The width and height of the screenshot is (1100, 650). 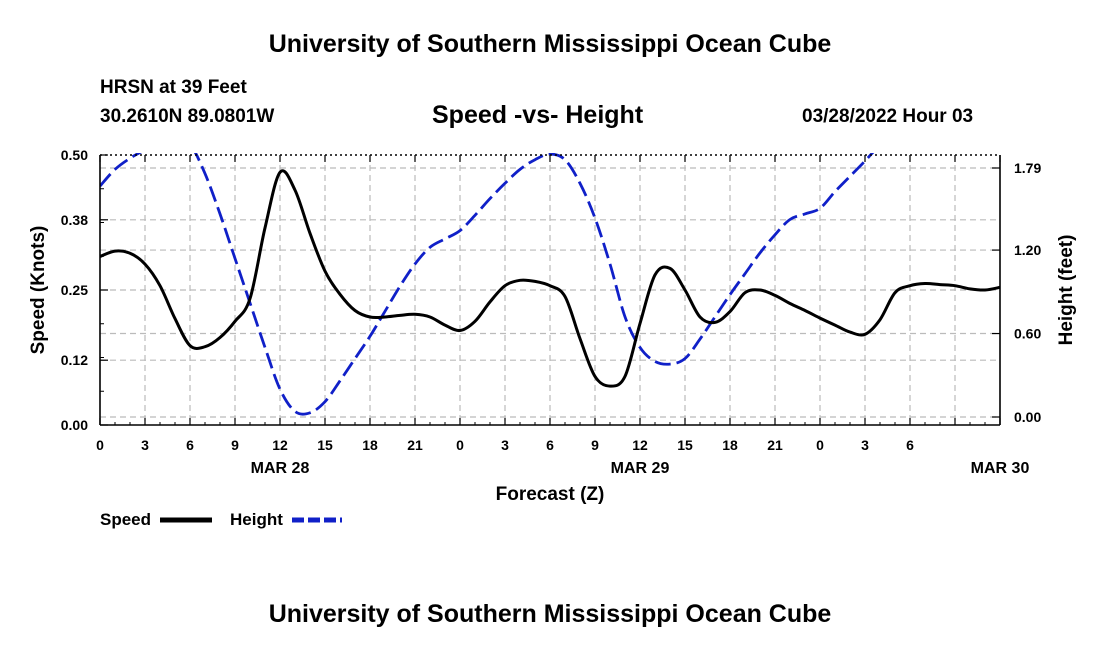 What do you see at coordinates (1027, 417) in the screenshot?
I see `y2-tick-label: 0.00` at bounding box center [1027, 417].